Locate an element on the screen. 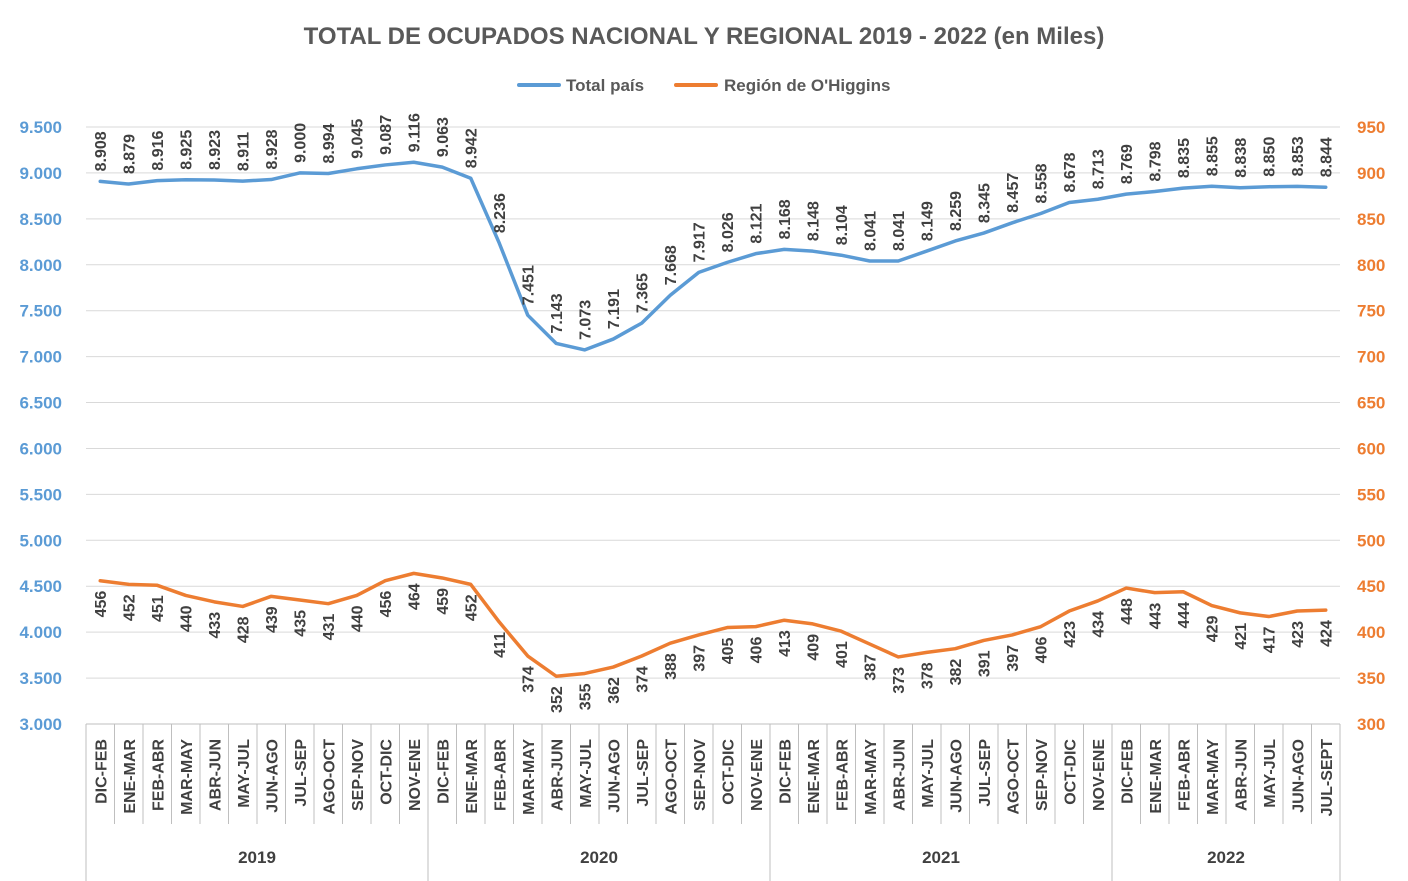 Image resolution: width=1408 pixels, height=881 pixels. year-group-label: 2020 is located at coordinates (599, 857).